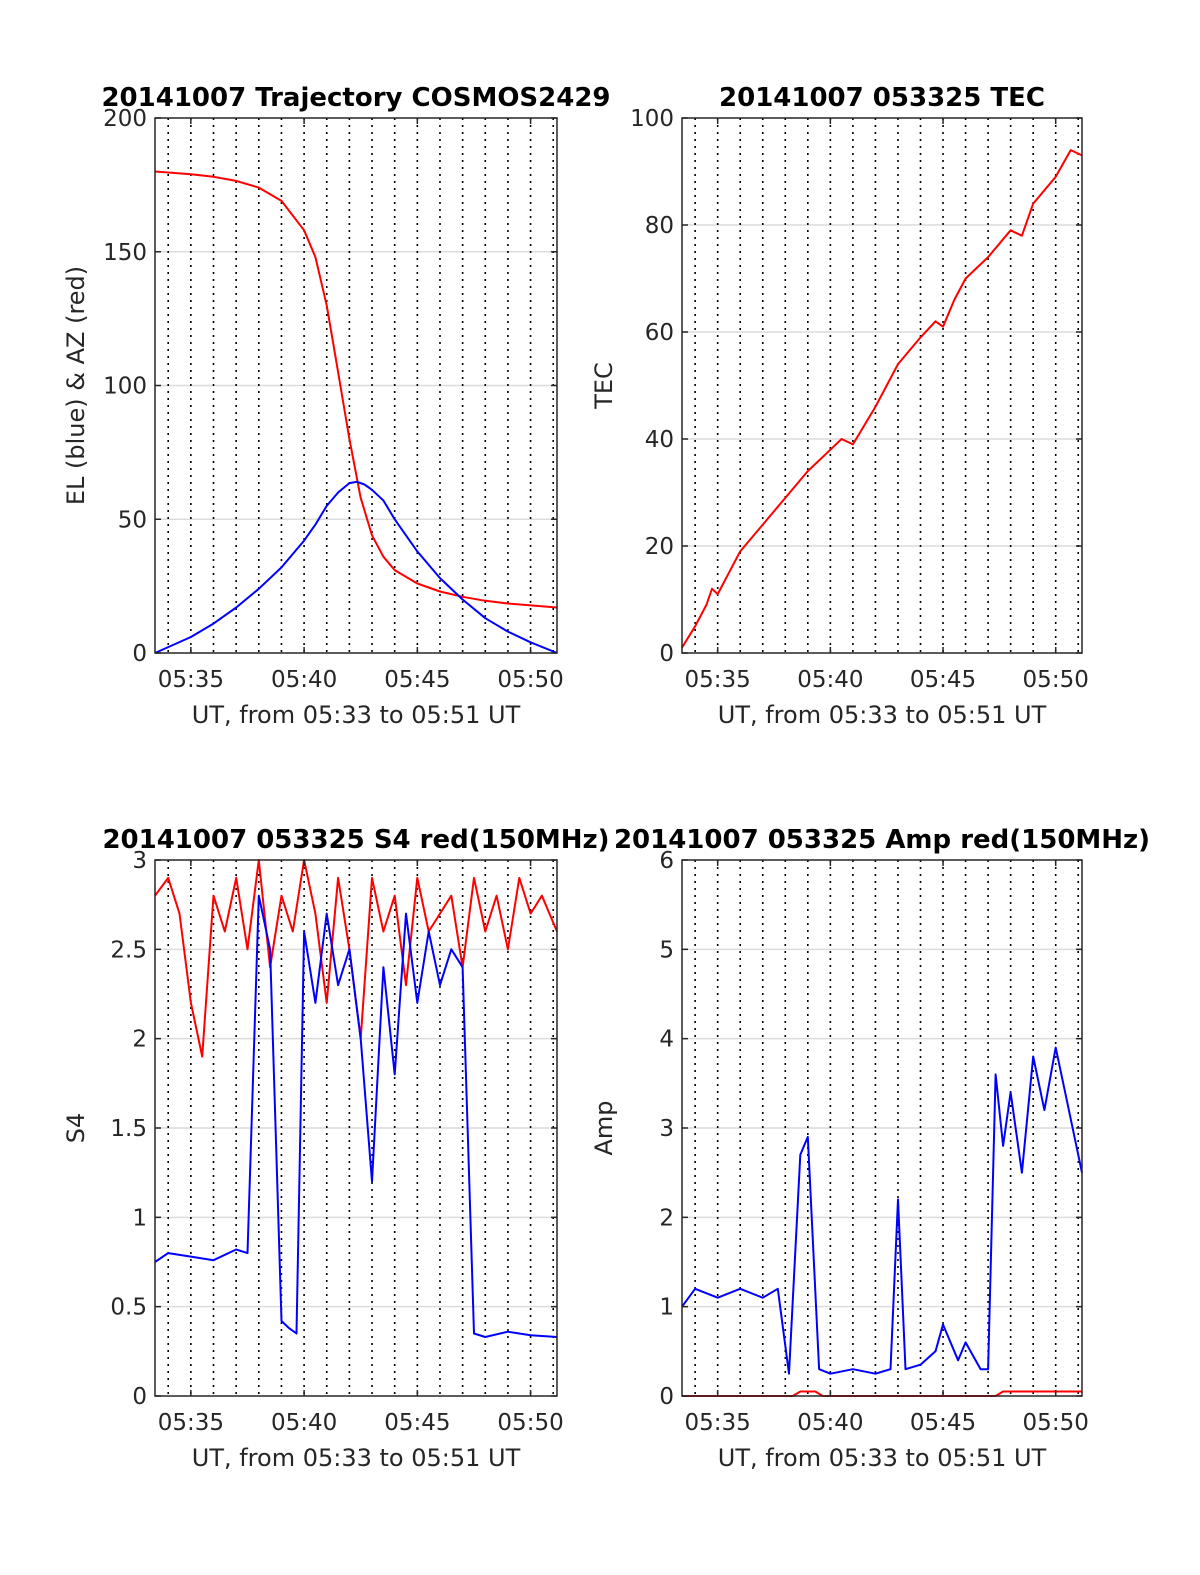 The height and width of the screenshot is (1575, 1200). I want to click on amp-xtick-label: 05:50, so click(1056, 1423).